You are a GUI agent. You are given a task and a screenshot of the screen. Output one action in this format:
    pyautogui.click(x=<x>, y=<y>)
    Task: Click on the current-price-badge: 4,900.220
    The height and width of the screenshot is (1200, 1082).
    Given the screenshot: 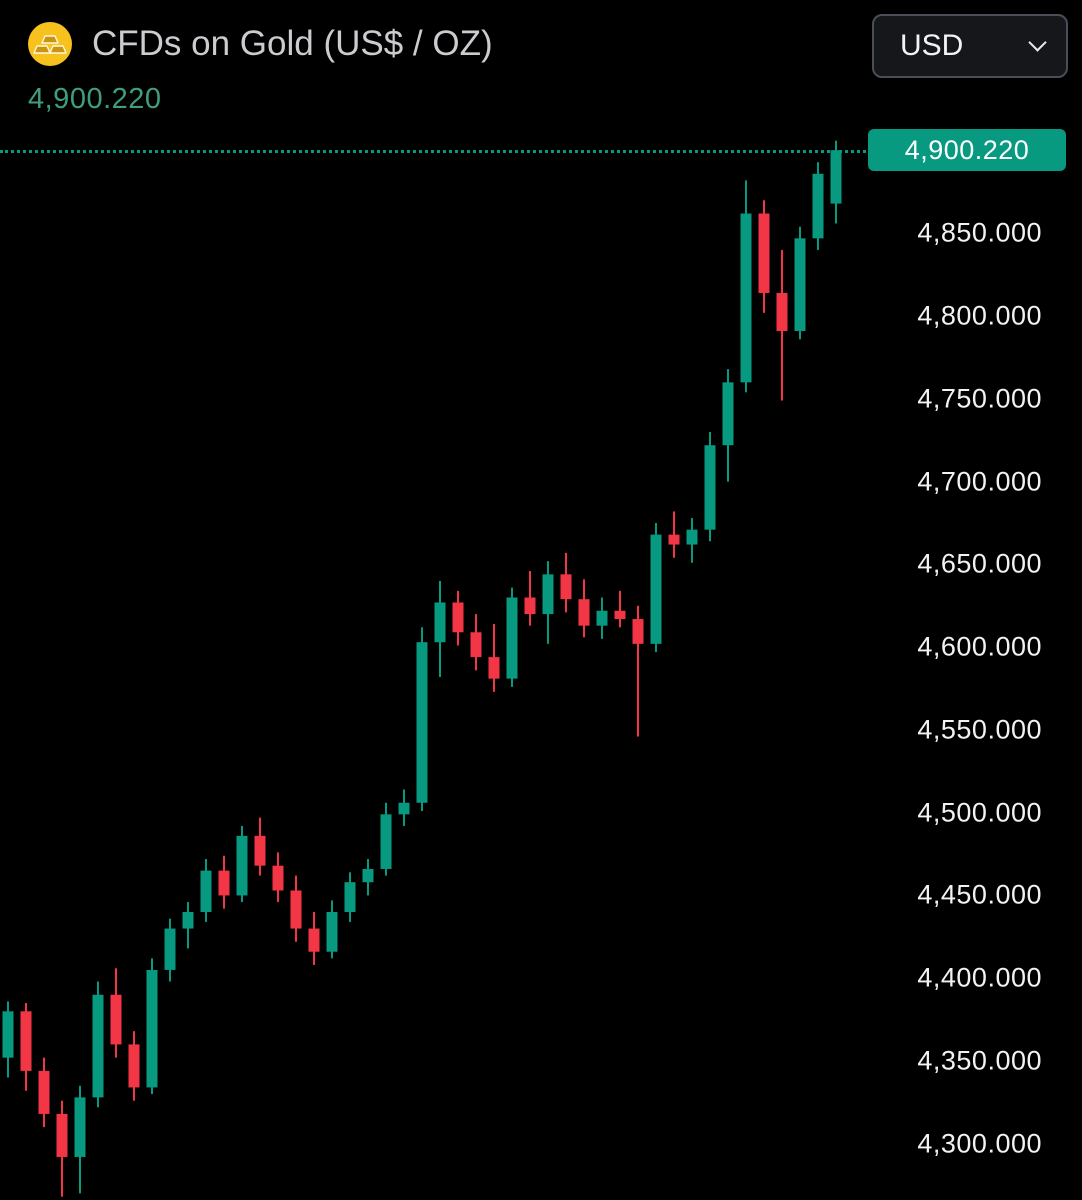 What is the action you would take?
    pyautogui.click(x=967, y=150)
    